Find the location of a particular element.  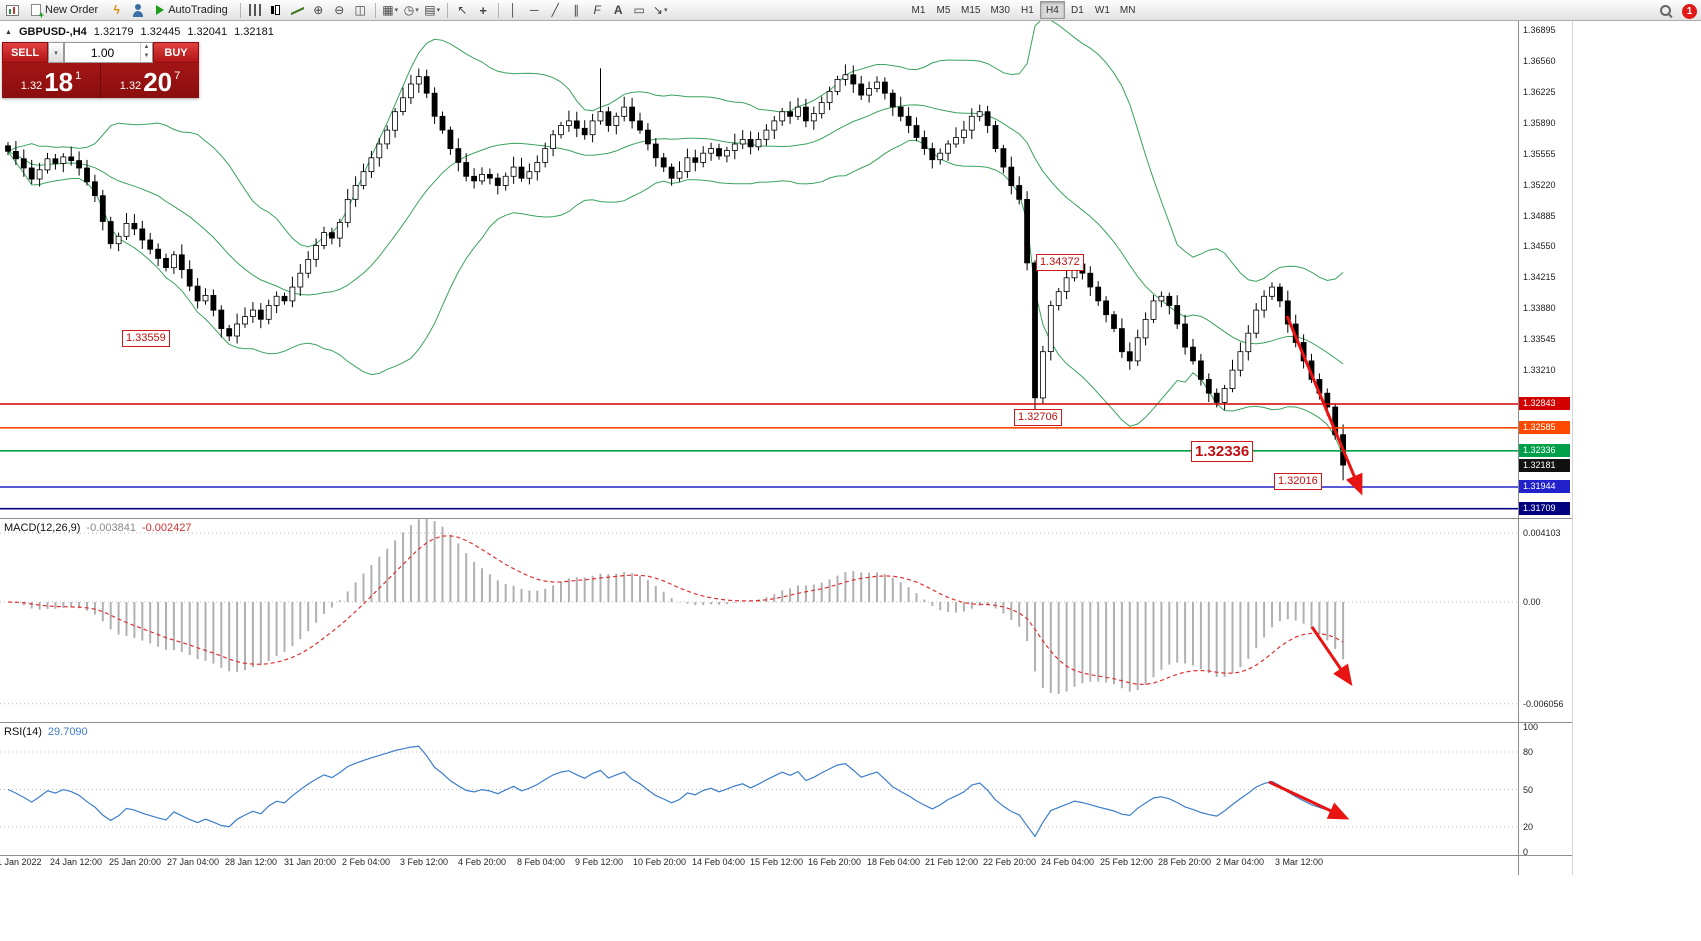

text-button: A is located at coordinates (618, 10).